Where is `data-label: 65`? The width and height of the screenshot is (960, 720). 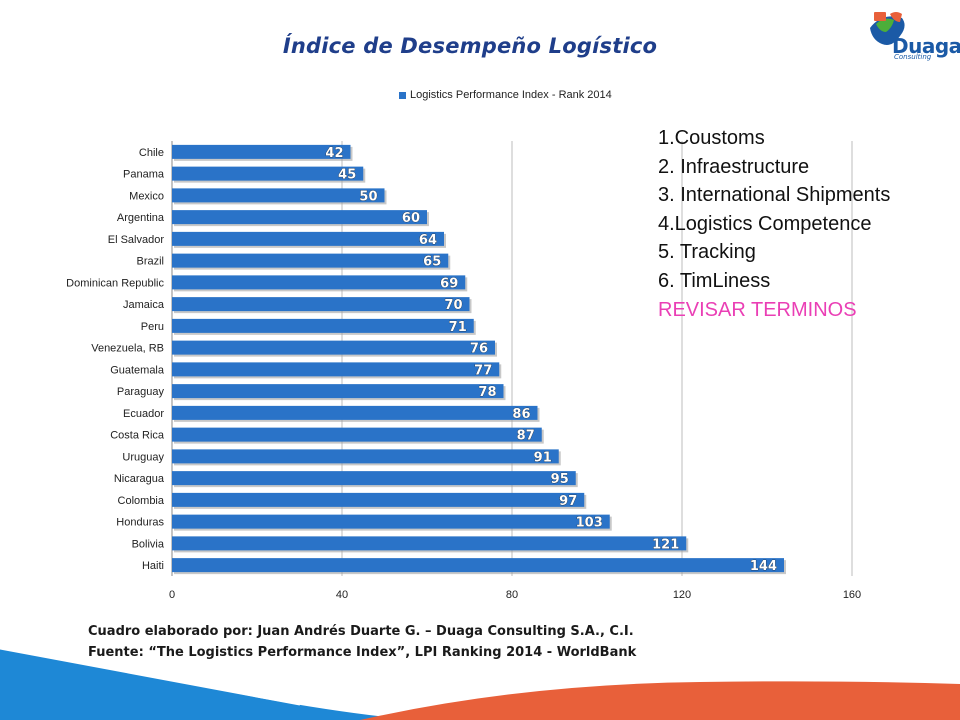
data-label: 65 is located at coordinates (432, 262).